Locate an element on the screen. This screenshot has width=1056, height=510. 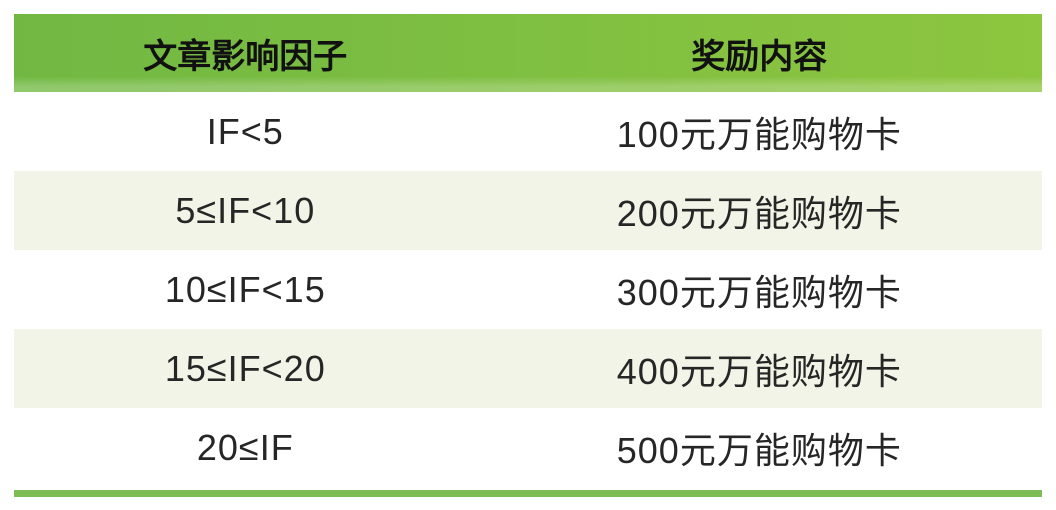
header-impact-factor: 文章影响因子 is located at coordinates (245, 56).